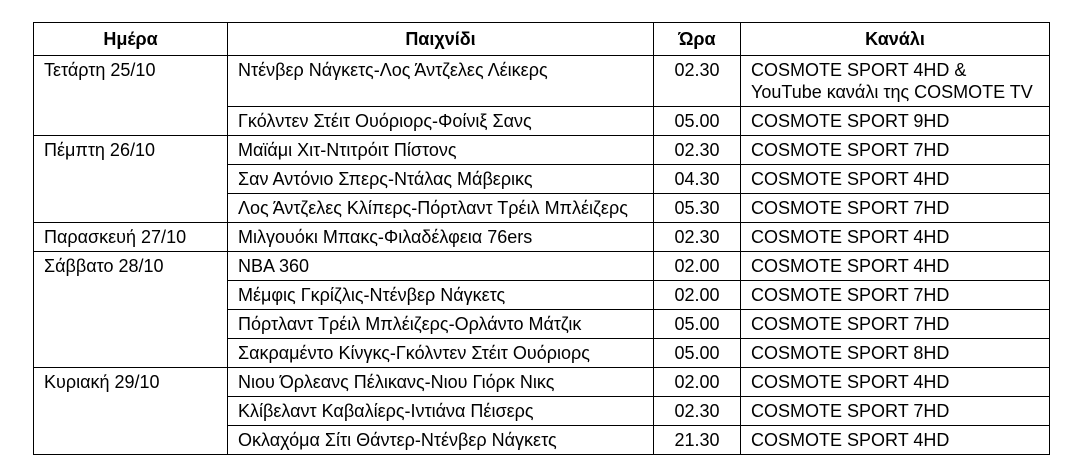 The image size is (1083, 471). What do you see at coordinates (440, 237) in the screenshot?
I see `game-cell: Μιλγουόκι Μπακς-Φιλαδέλφεια 76ers` at bounding box center [440, 237].